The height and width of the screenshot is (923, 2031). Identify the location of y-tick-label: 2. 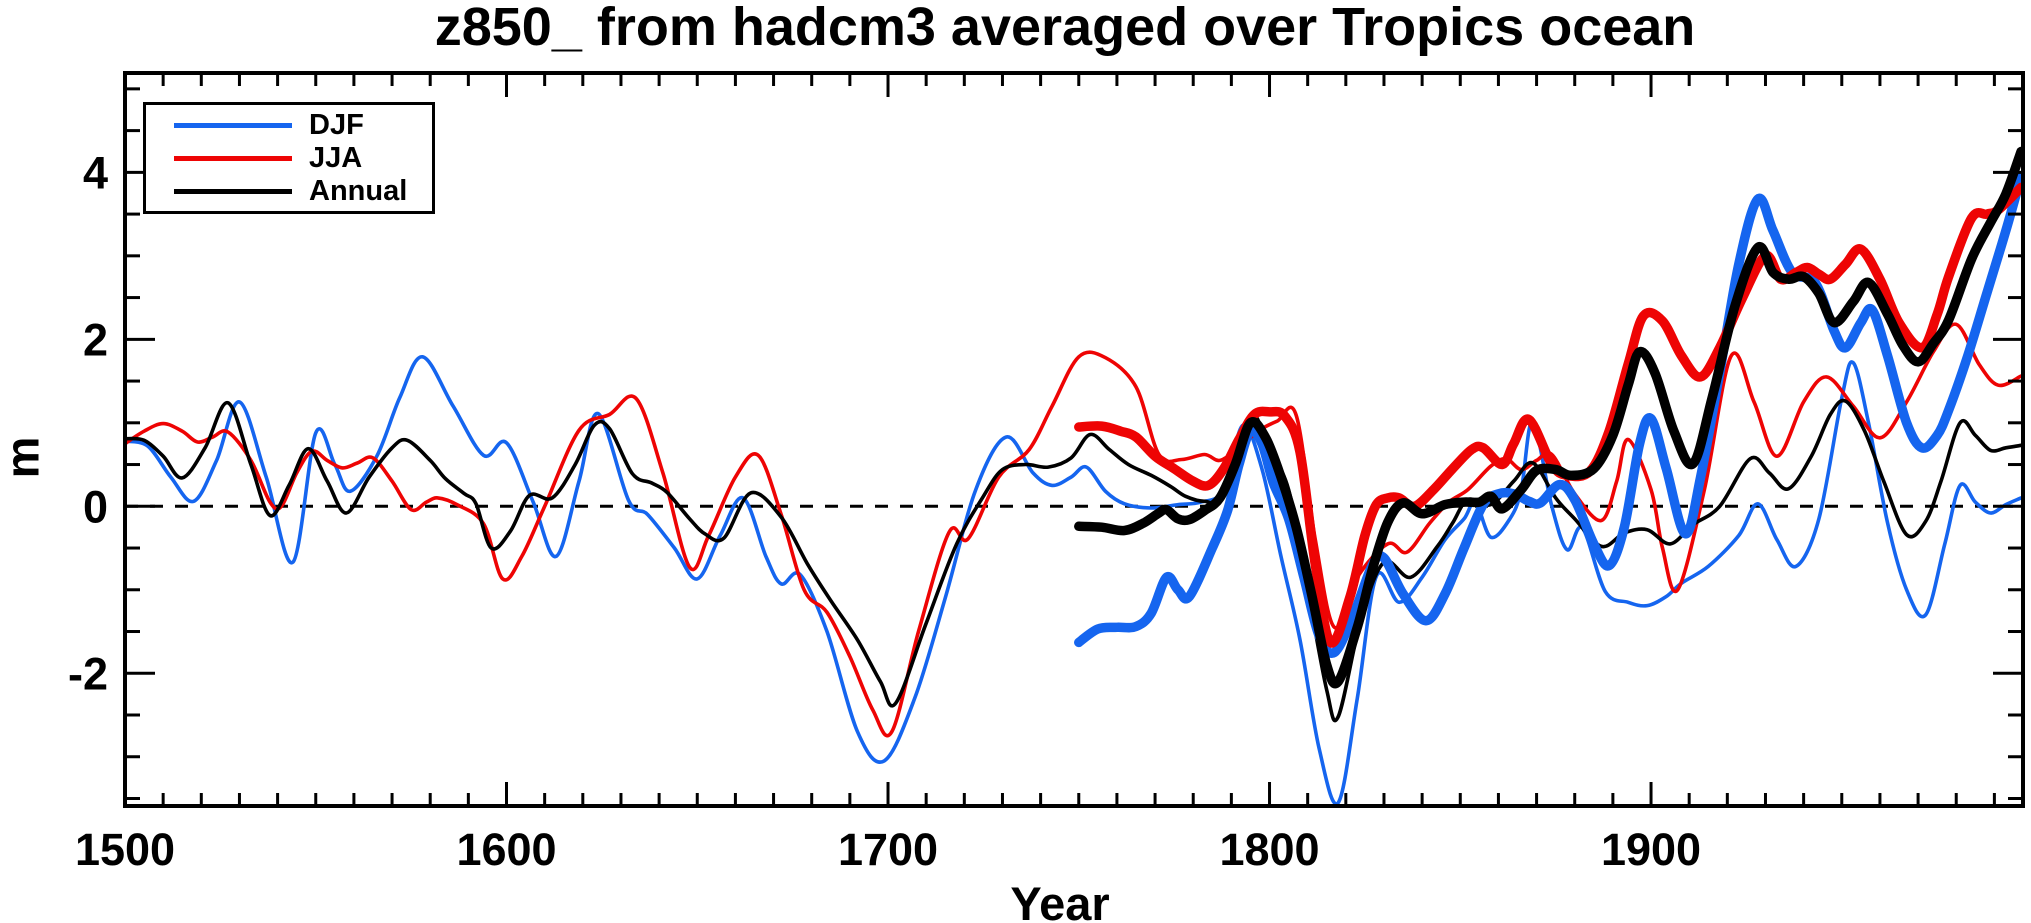
(95, 339).